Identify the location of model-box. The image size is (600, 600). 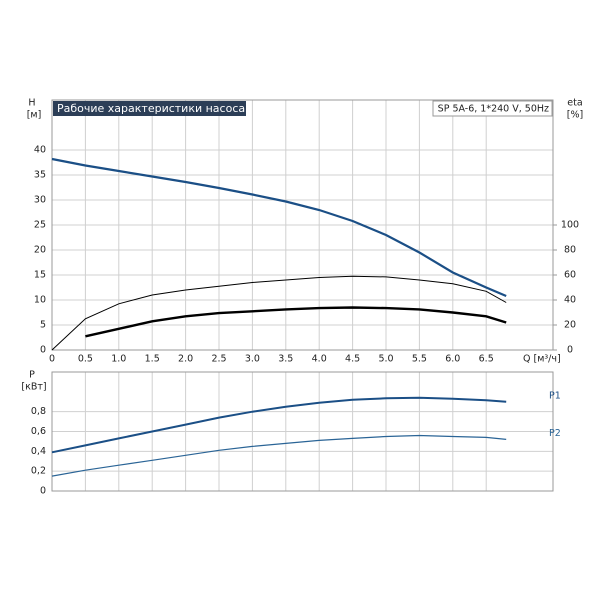
(492, 108).